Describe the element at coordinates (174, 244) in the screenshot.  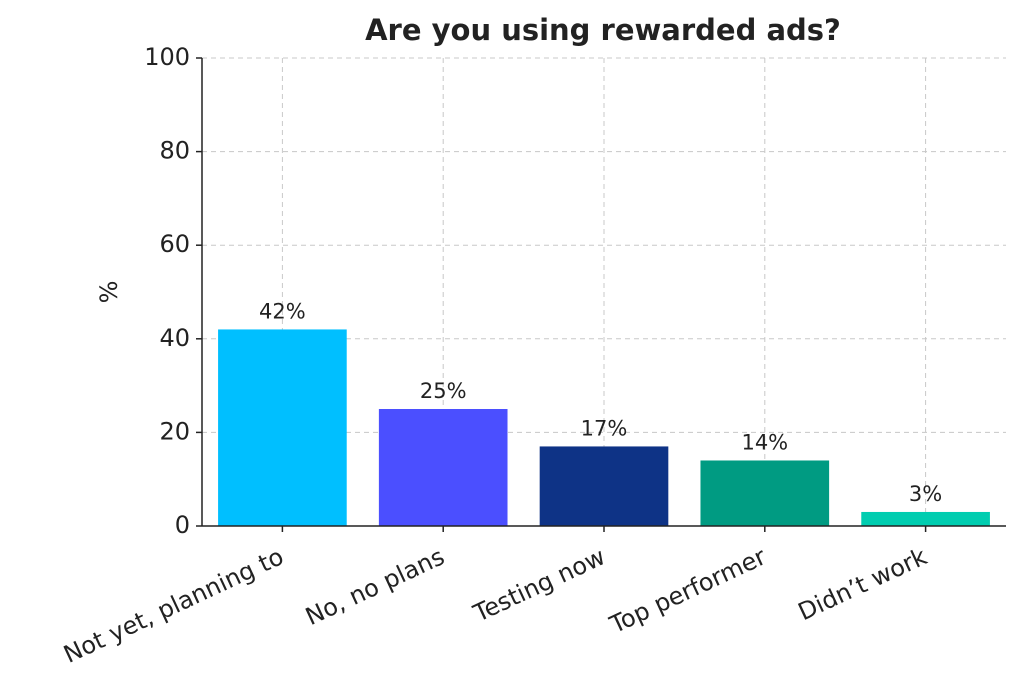
I see `y-tick-label: 60` at that location.